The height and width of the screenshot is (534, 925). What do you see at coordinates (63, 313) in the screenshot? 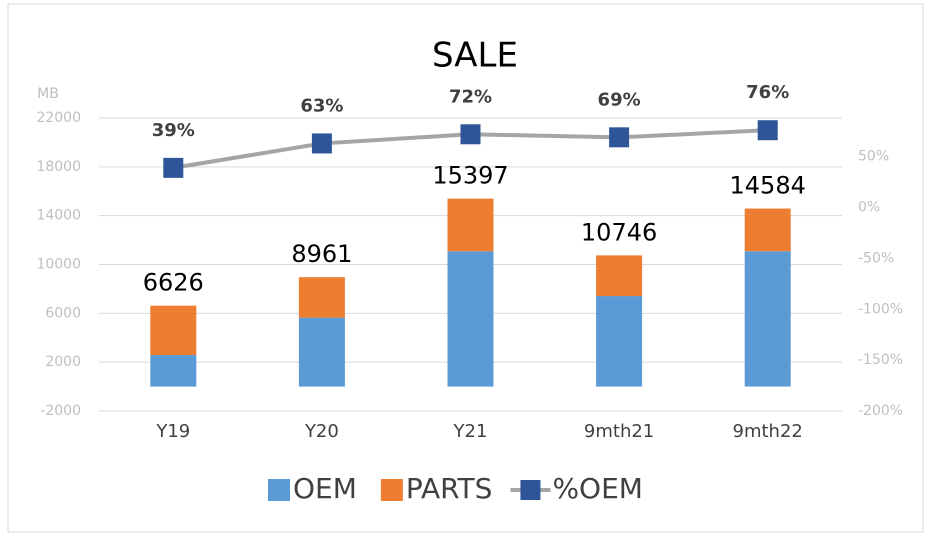
I see `y-tick-label: 6000` at bounding box center [63, 313].